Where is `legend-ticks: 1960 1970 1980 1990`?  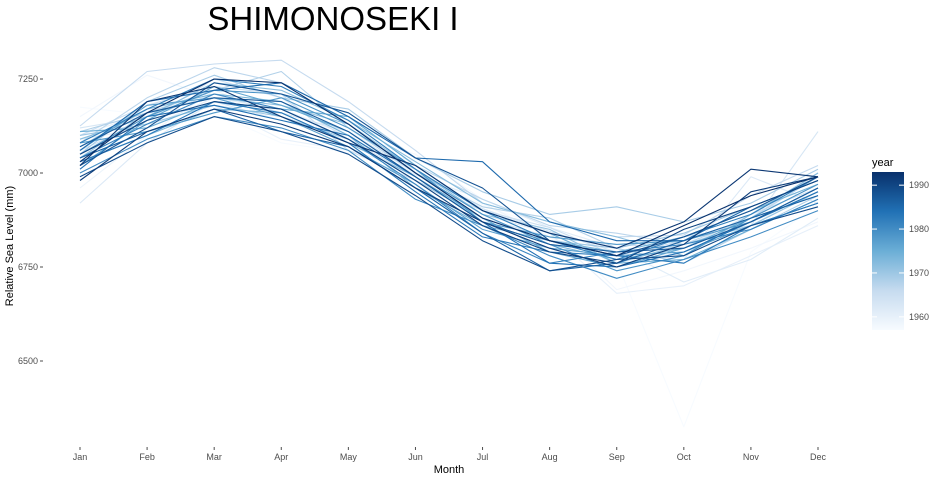 legend-ticks: 1960 1970 1980 1990 is located at coordinates (900, 251).